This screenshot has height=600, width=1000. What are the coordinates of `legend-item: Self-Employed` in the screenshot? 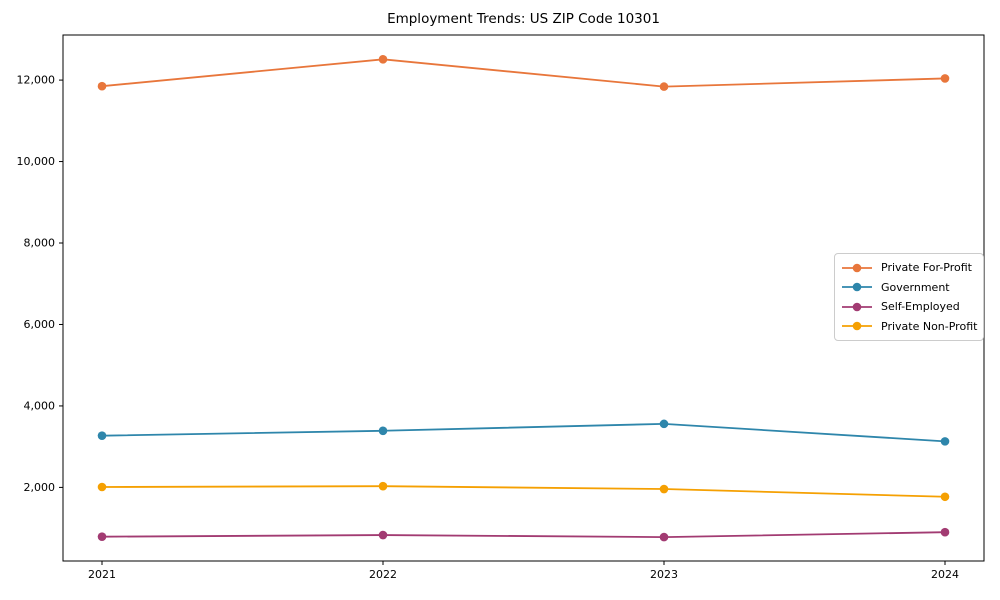 It's located at (909, 307).